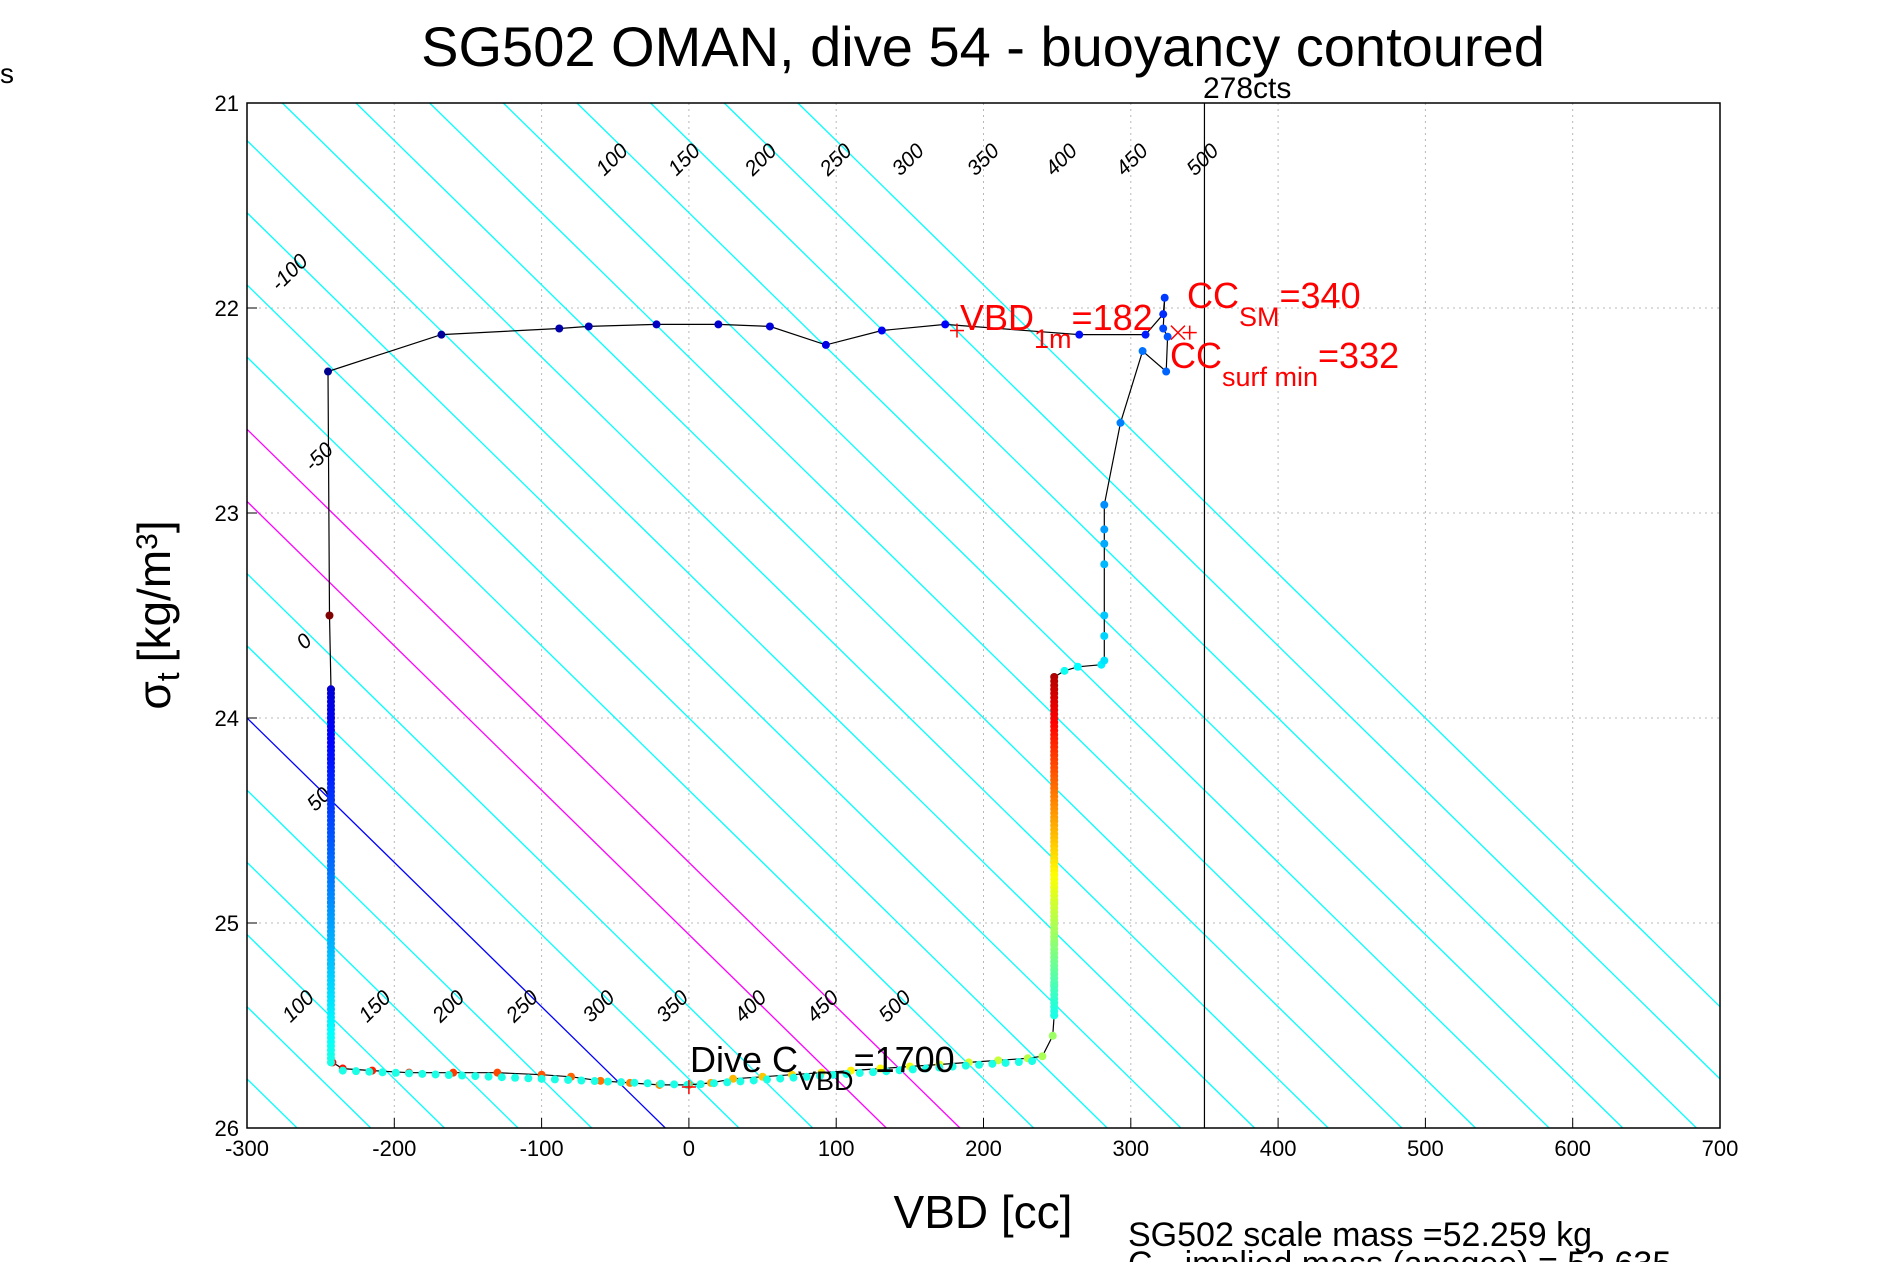 The height and width of the screenshot is (1262, 1891). I want to click on cc-sm-rest: =340, so click(1320, 295).